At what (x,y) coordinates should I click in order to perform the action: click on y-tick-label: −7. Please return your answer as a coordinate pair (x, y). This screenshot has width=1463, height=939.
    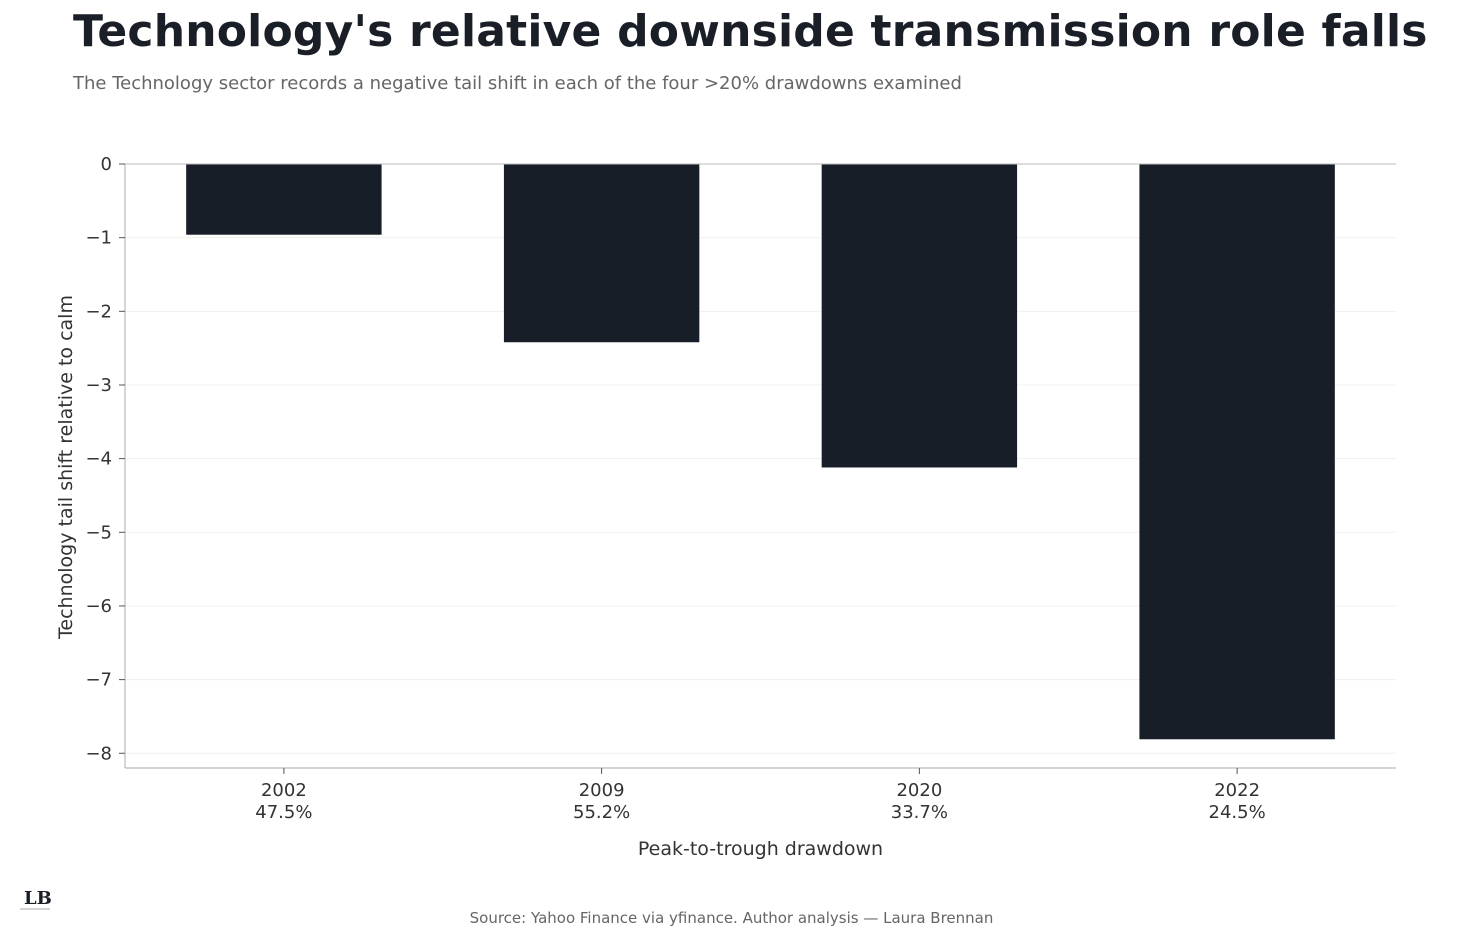
    Looking at the image, I should click on (98, 680).